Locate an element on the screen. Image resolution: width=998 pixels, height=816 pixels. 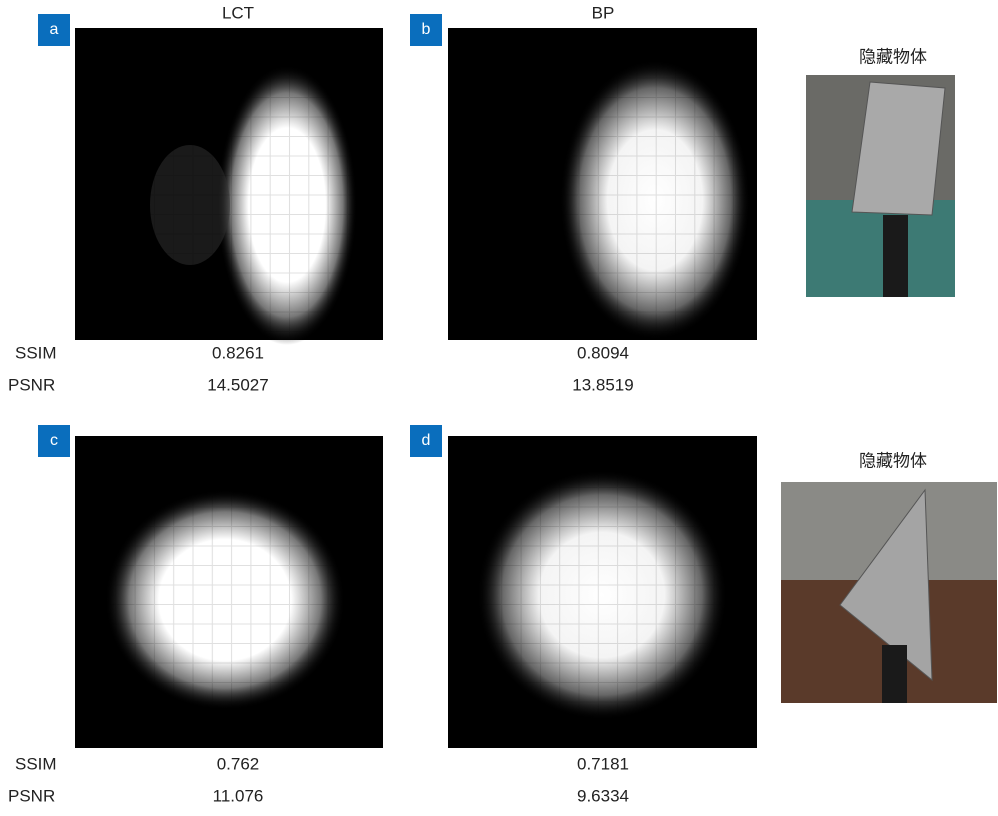
column-title: LCT is located at coordinates (238, 12).